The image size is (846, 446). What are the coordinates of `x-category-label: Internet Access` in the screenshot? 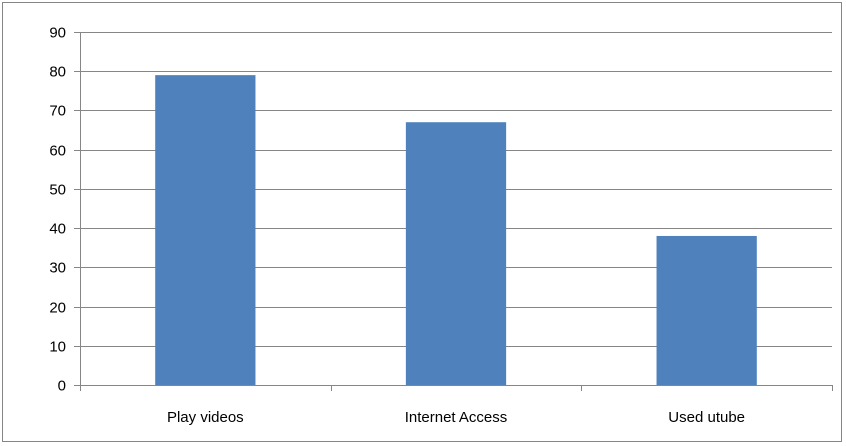 It's located at (456, 417).